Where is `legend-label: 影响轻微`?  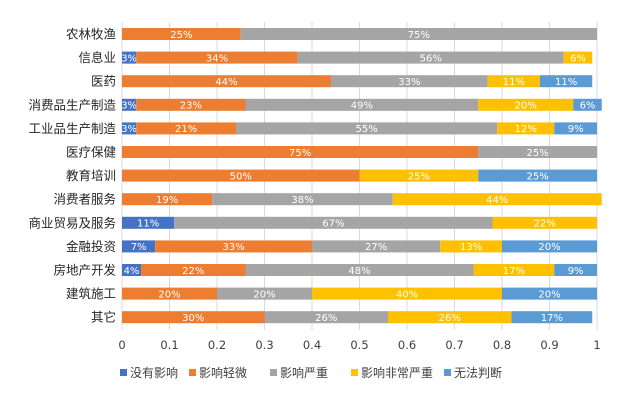 legend-label: 影响轻微 is located at coordinates (223, 372).